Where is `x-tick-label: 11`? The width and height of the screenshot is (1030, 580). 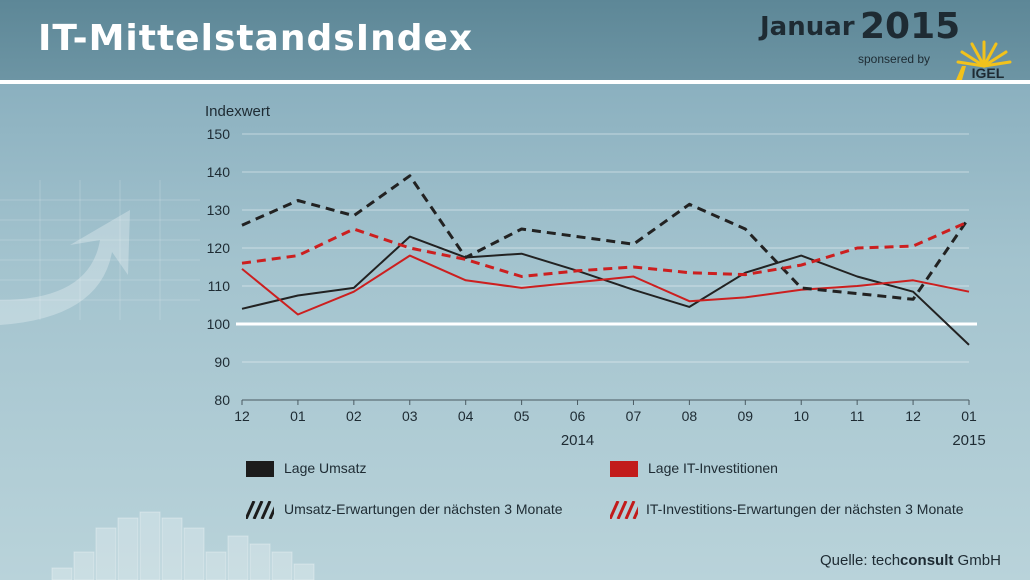 x-tick-label: 11 is located at coordinates (857, 416).